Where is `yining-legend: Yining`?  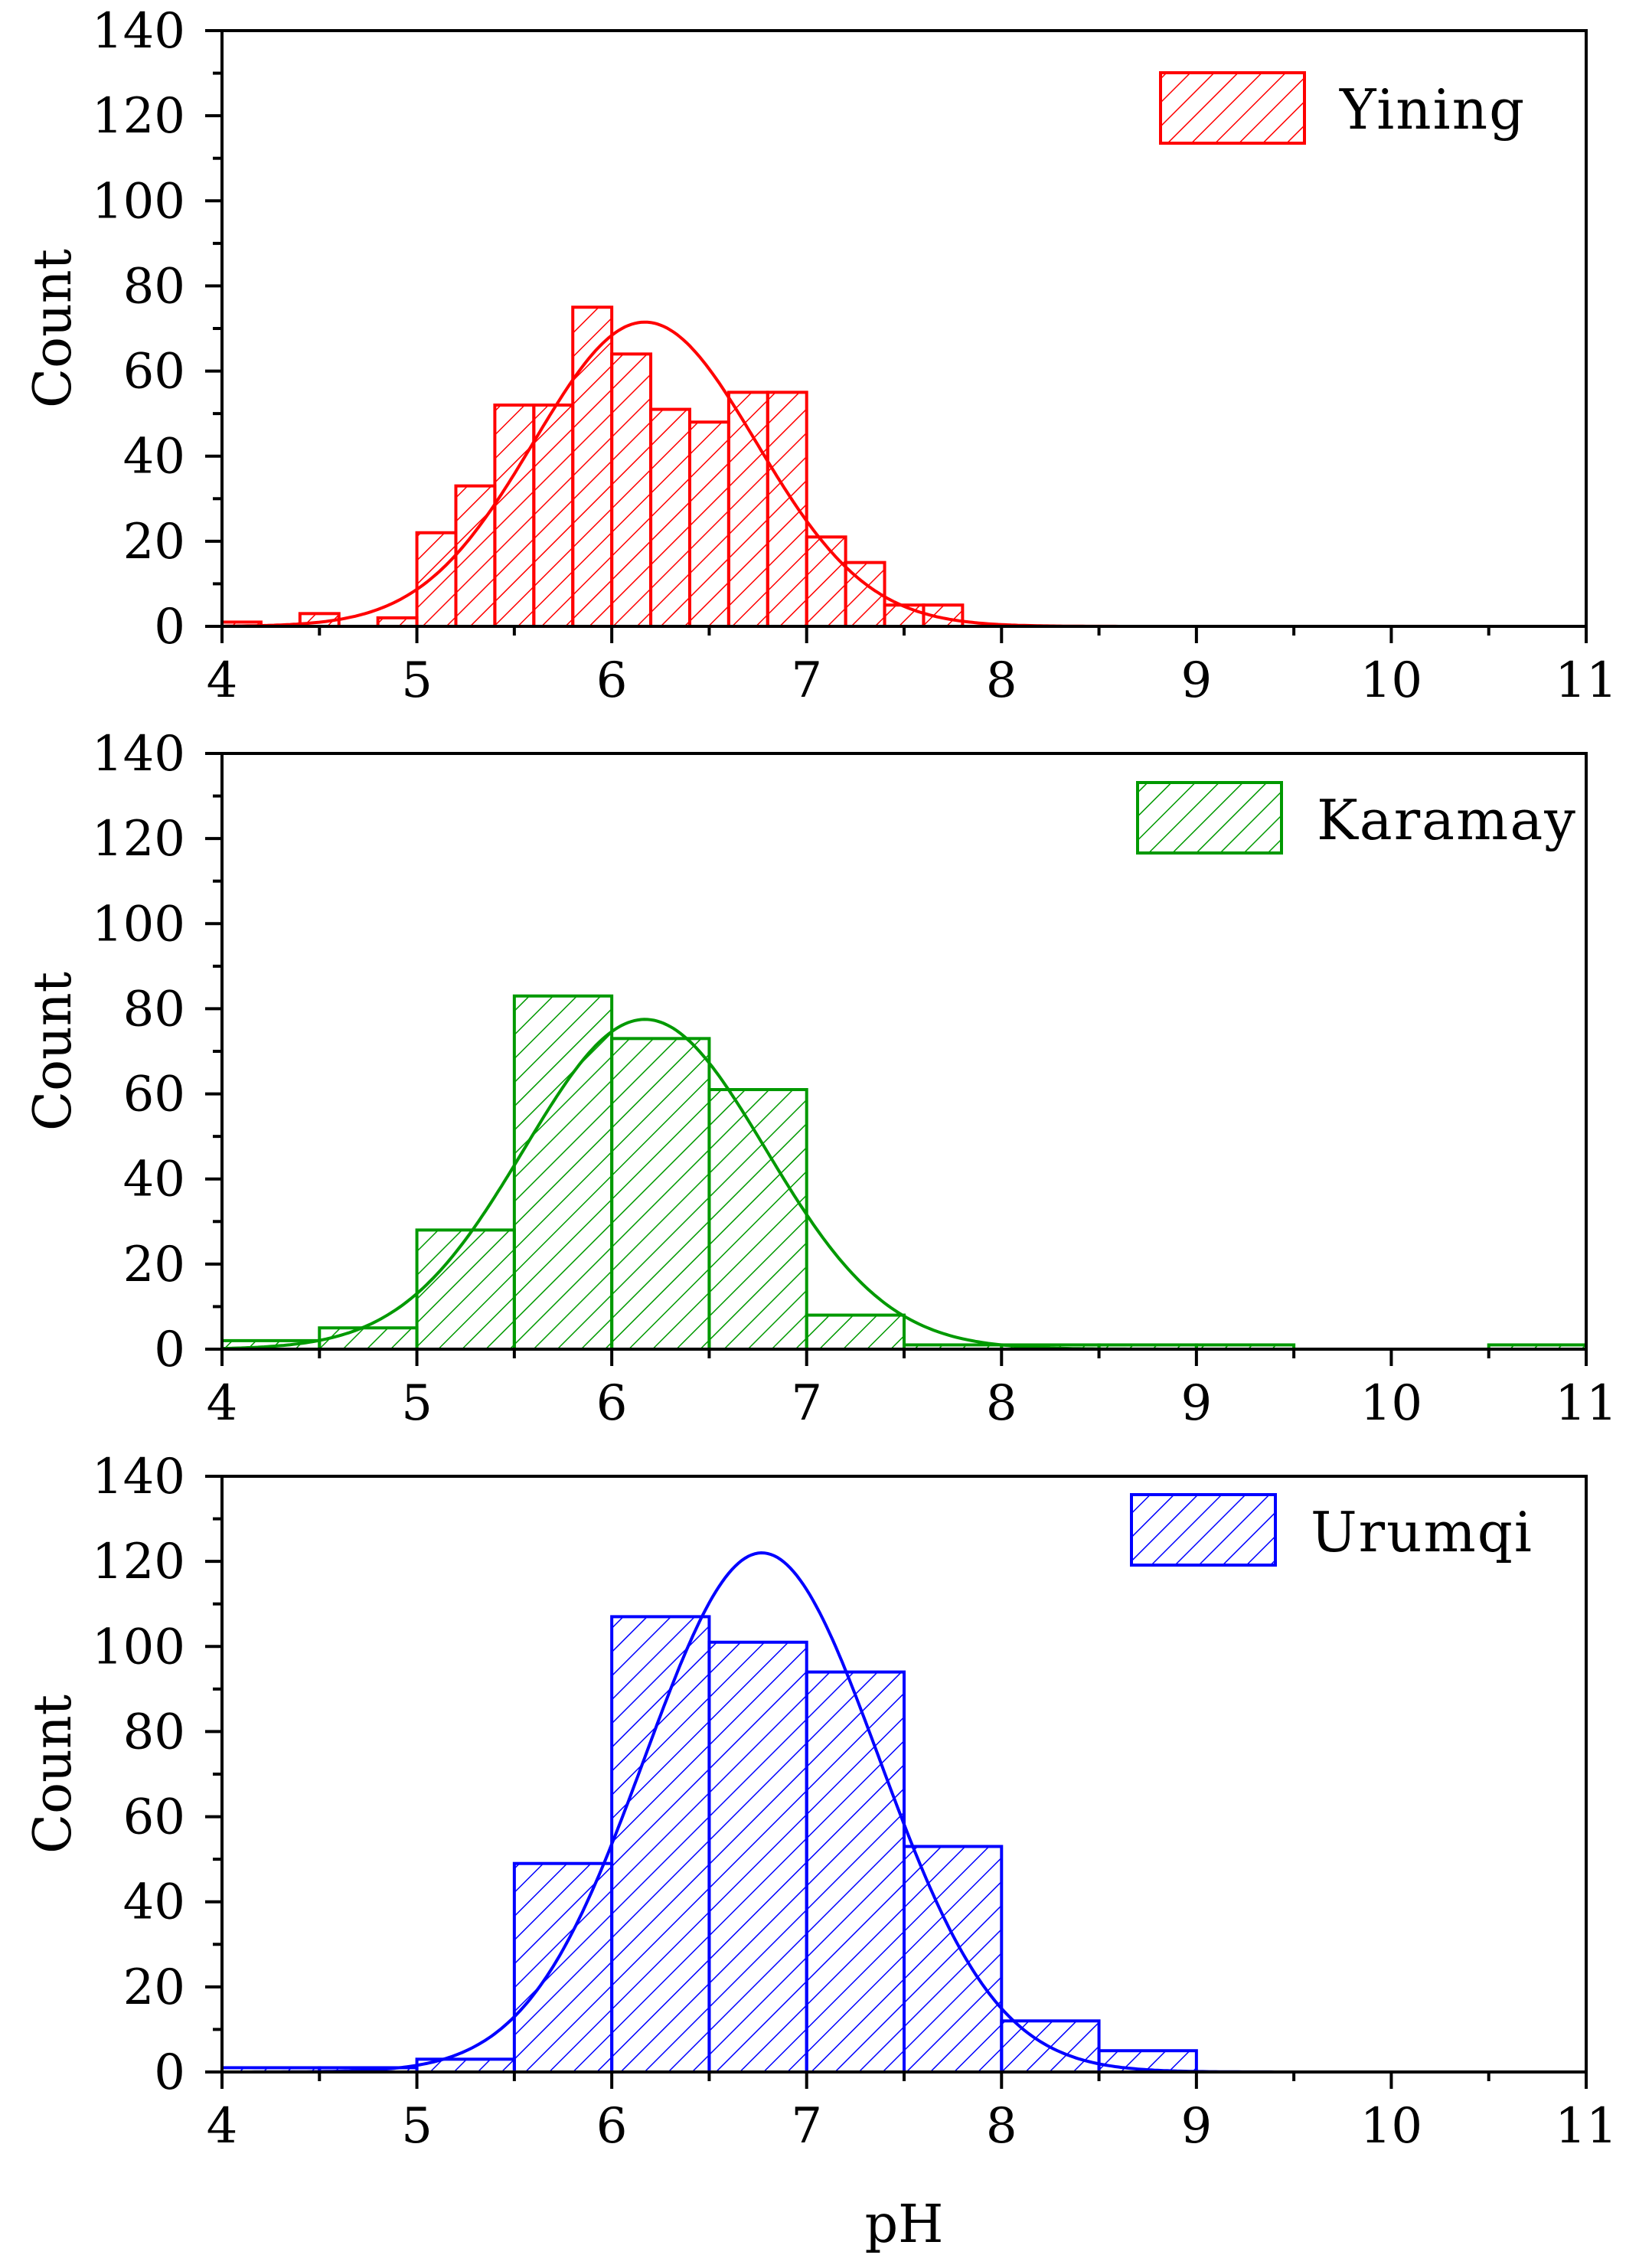
yining-legend: Yining is located at coordinates (1342, 108).